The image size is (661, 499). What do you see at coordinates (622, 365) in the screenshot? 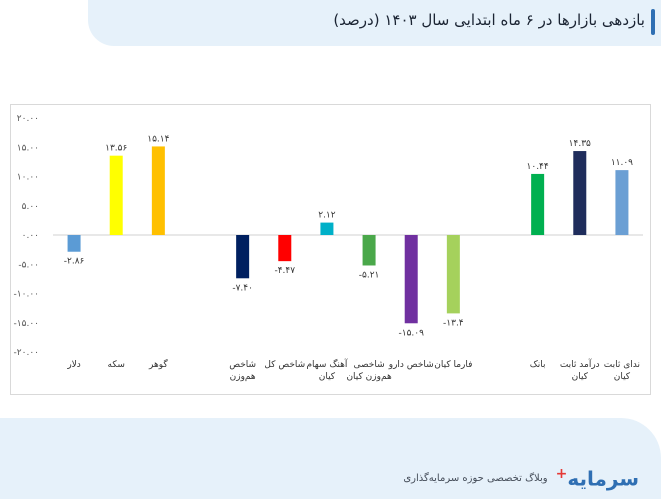
I see `x-category-label: ندای ثابت` at bounding box center [622, 365].